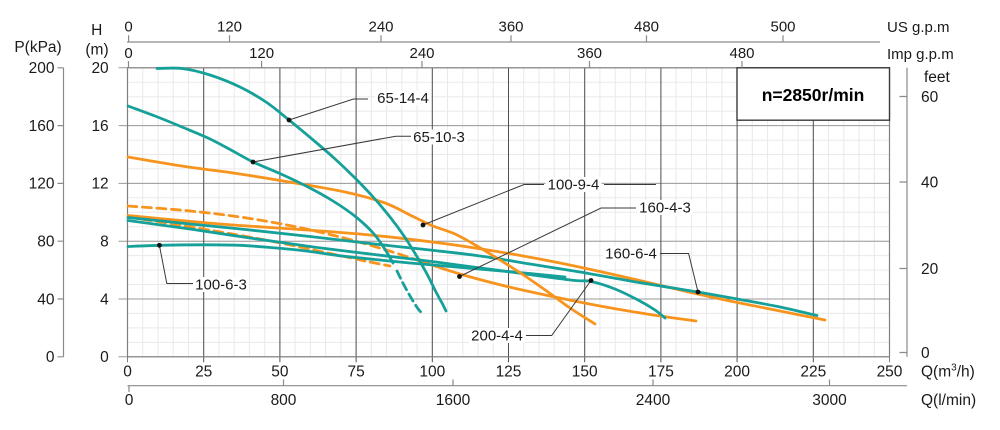  I want to click on svg-text: 500, so click(782, 27).